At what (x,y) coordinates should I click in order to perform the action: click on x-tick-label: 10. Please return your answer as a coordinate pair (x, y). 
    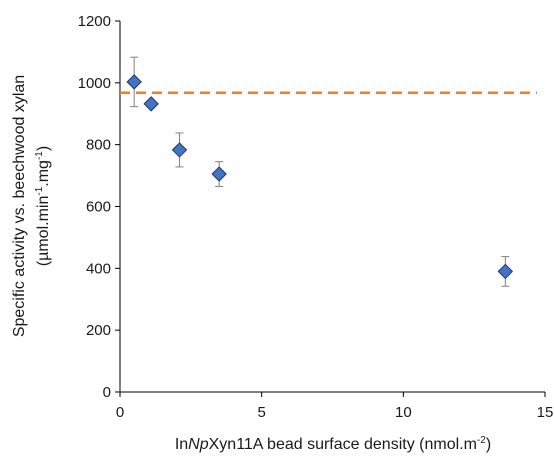
    Looking at the image, I should click on (403, 412).